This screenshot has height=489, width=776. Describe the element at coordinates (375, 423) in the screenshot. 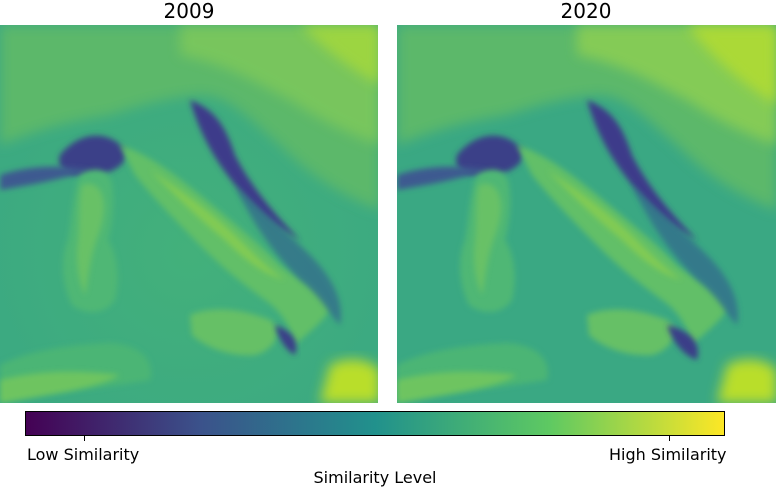

I see `colorbar` at that location.